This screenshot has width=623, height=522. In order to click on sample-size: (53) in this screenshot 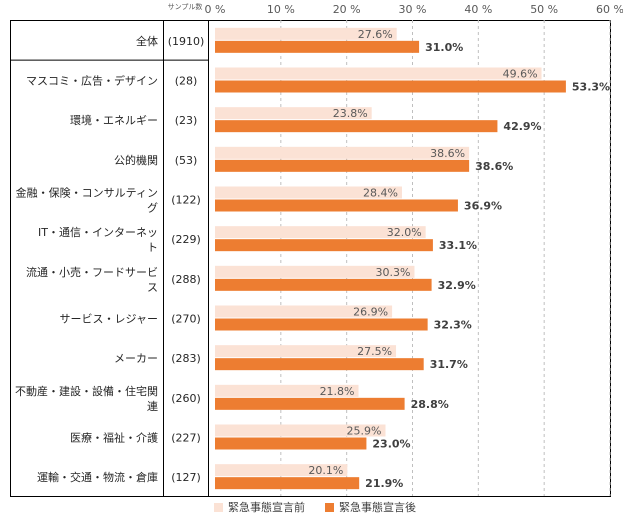, I will do `click(186, 160)`.